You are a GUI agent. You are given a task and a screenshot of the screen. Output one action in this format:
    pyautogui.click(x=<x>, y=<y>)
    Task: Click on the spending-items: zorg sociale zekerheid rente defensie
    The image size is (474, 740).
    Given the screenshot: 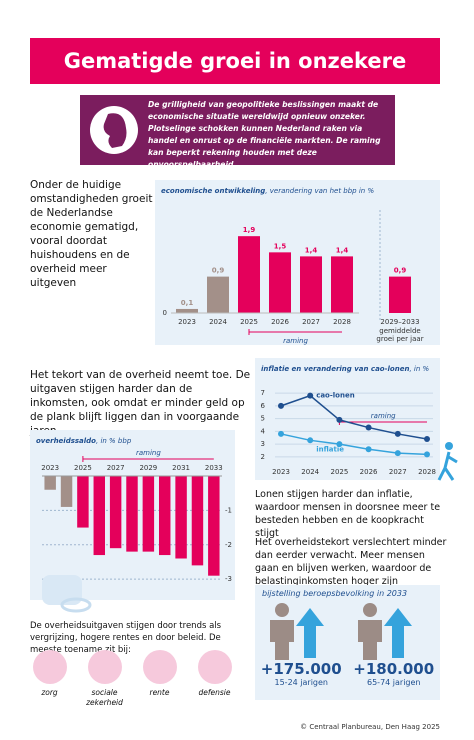 What is the action you would take?
    pyautogui.click(x=132, y=679)
    